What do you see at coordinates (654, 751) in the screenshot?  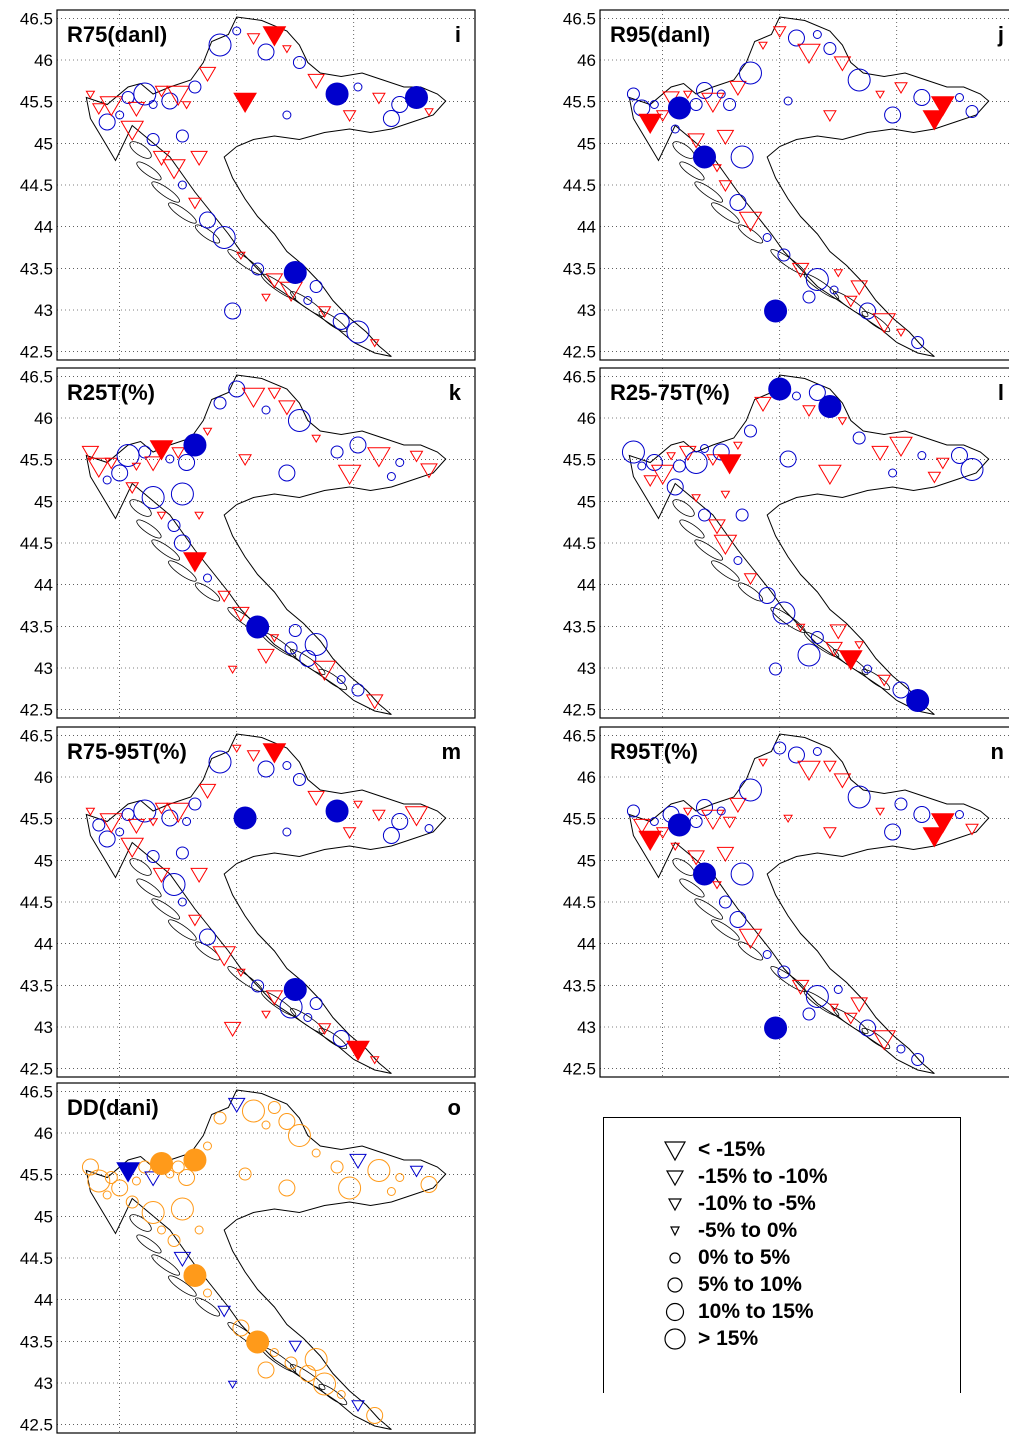 I see `panel-title: R95T(%)` at bounding box center [654, 751].